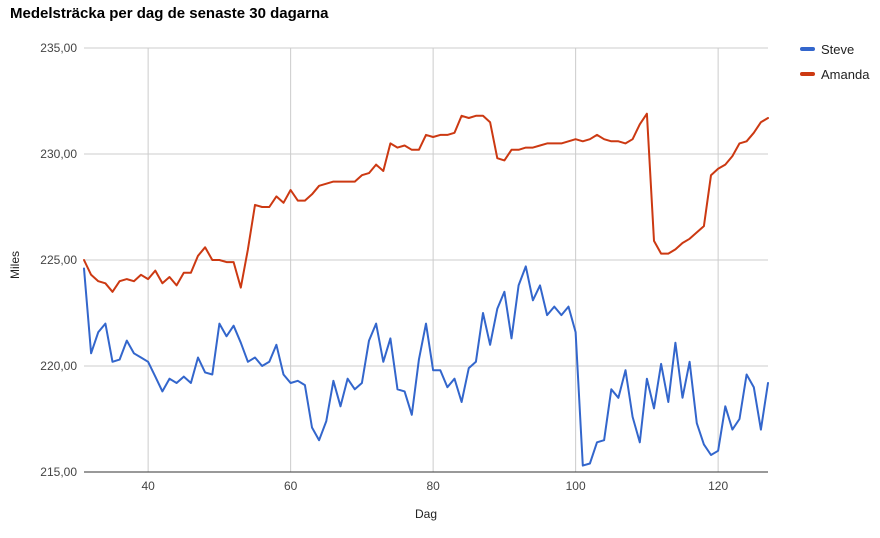 The width and height of the screenshot is (880, 538). Describe the element at coordinates (58, 48) in the screenshot. I see `y-tick-label: 235,00` at that location.